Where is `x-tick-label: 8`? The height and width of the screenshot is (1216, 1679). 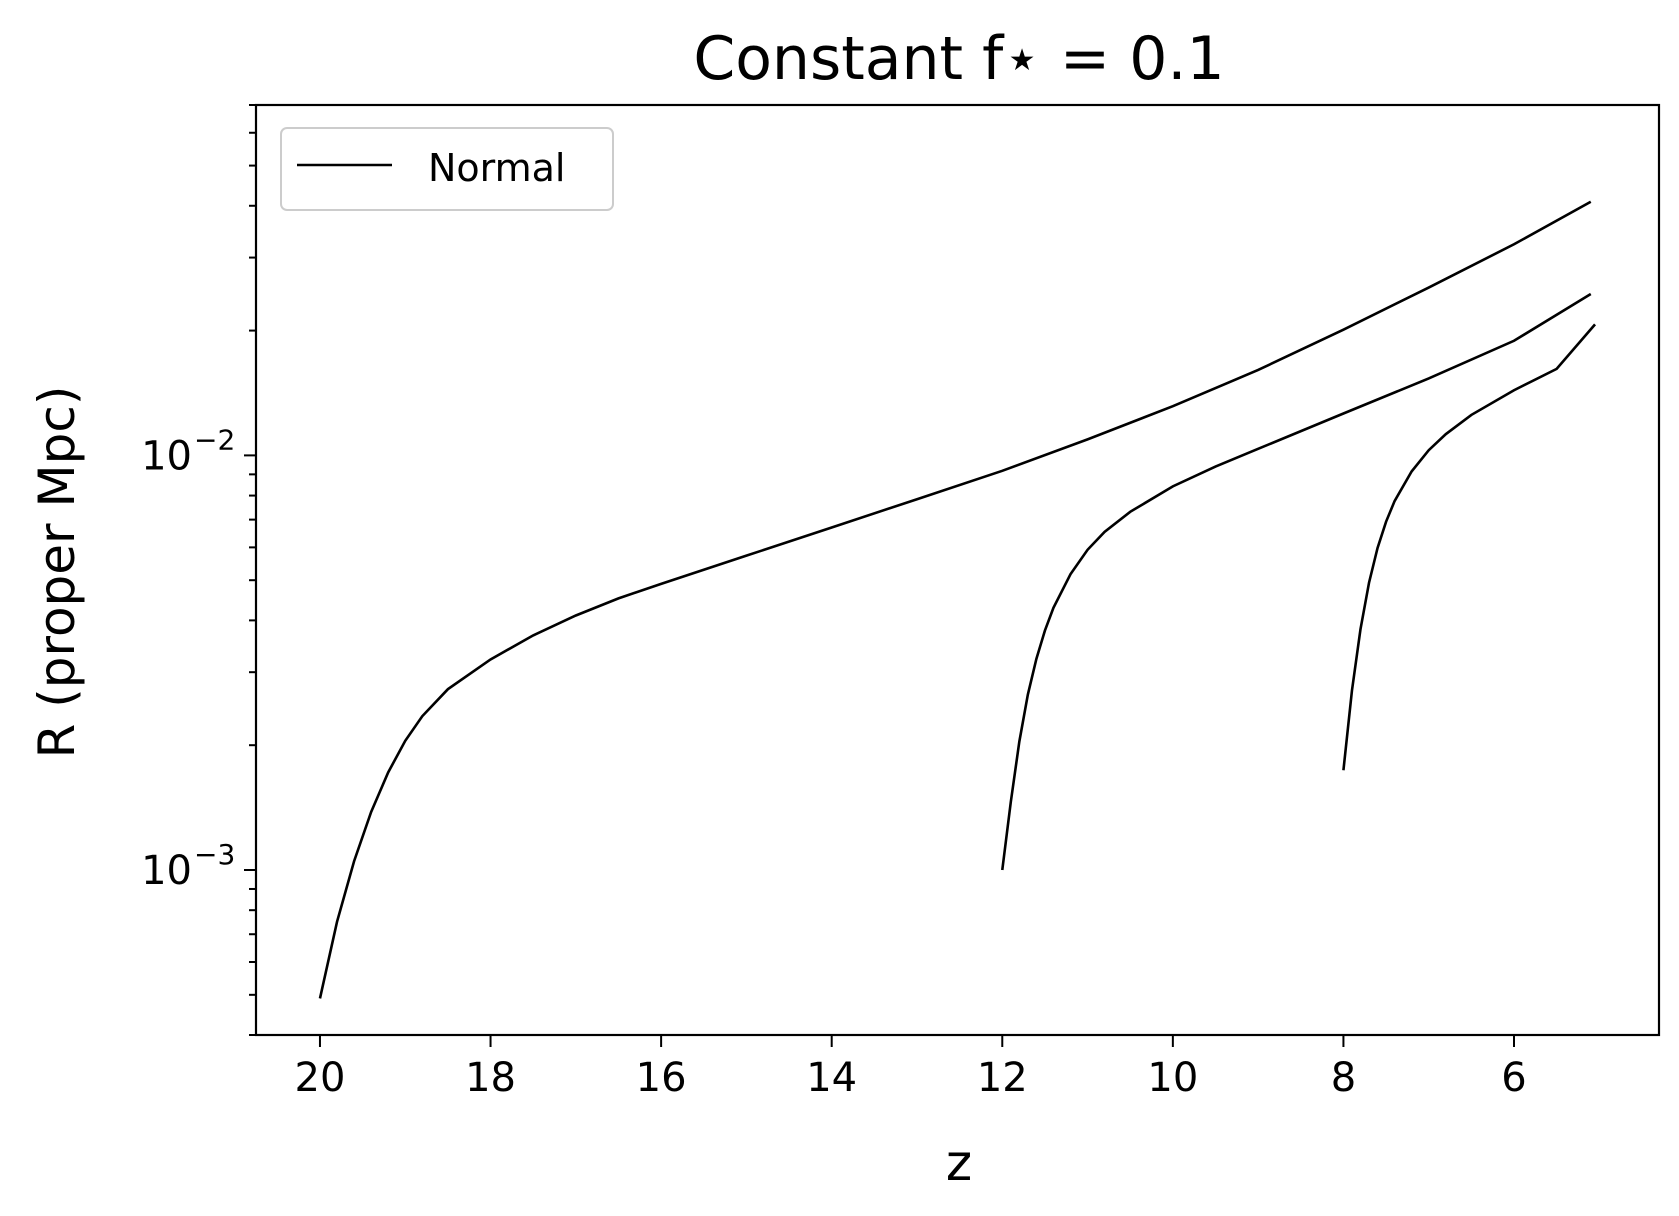 x-tick-label: 8 is located at coordinates (1343, 1078).